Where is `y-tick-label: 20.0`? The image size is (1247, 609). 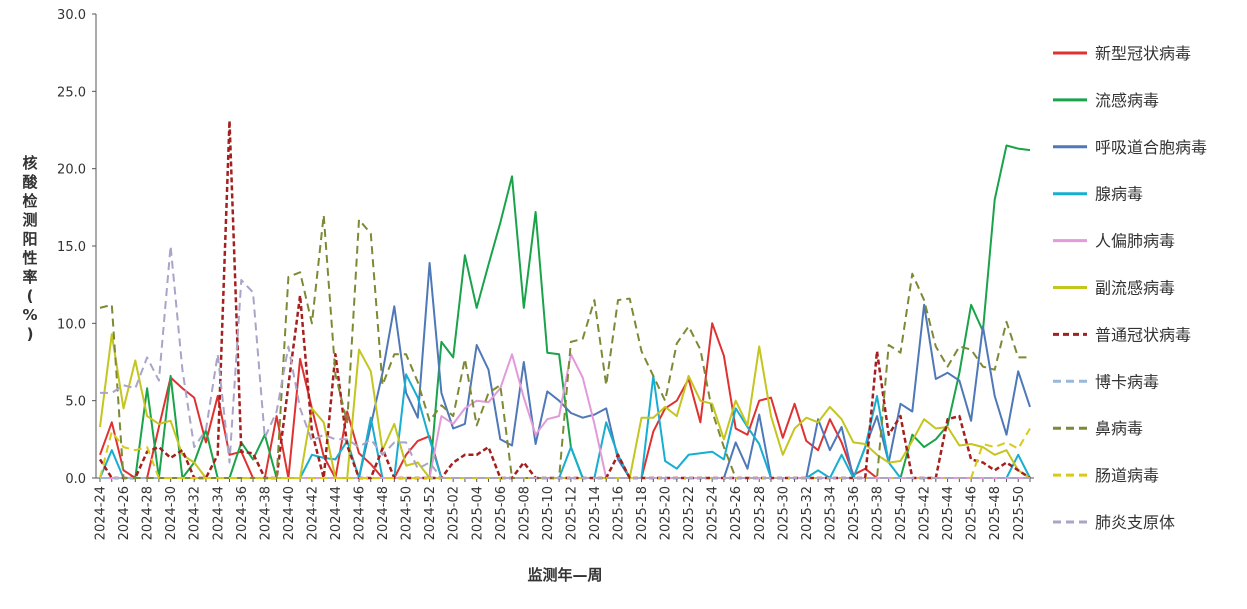
y-tick-label: 20.0 is located at coordinates (71, 170).